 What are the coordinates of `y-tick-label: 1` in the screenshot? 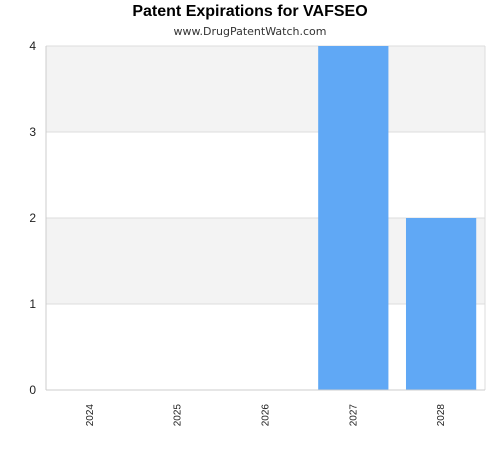 It's located at (32, 304).